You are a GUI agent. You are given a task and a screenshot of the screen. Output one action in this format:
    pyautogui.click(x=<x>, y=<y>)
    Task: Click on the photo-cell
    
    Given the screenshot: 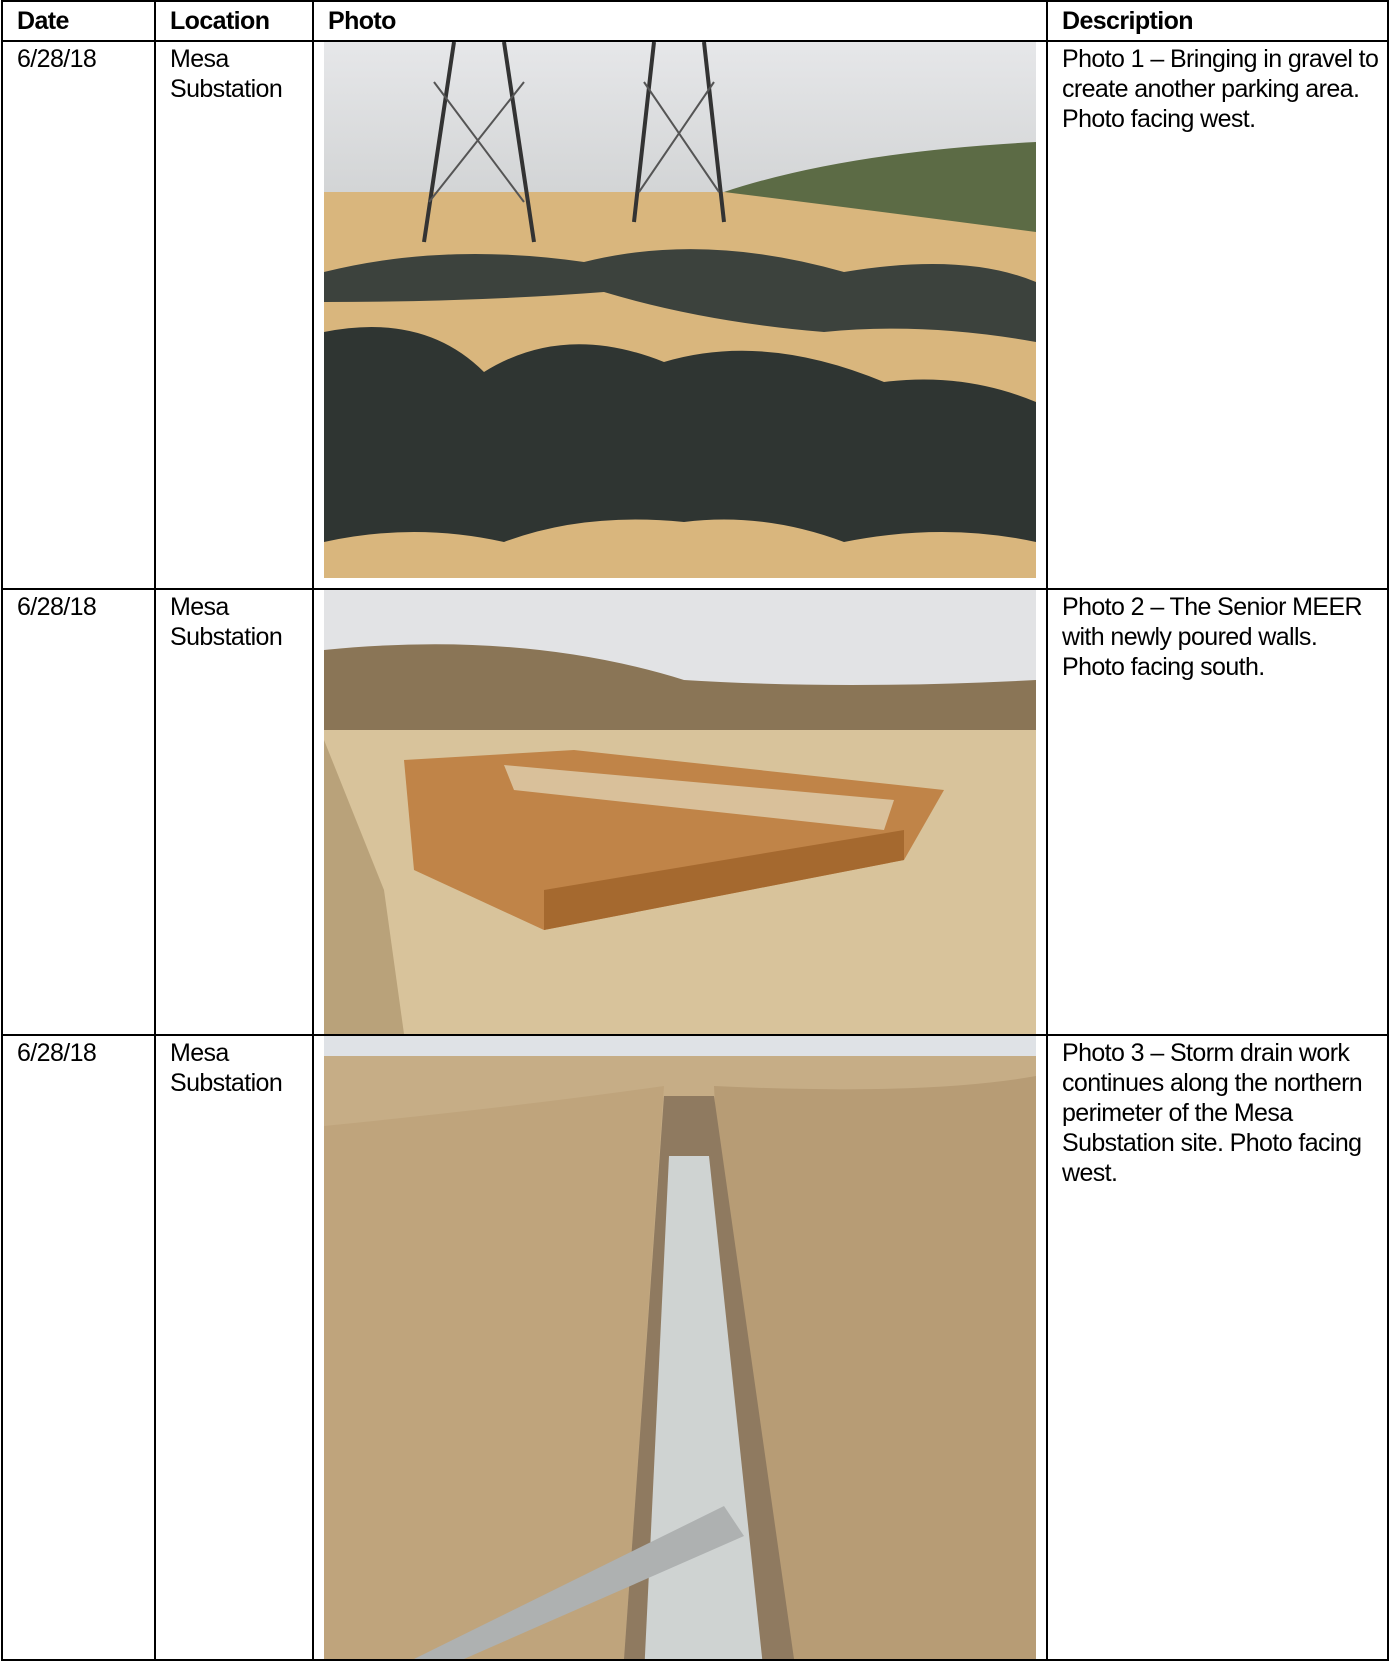 What is the action you would take?
    pyautogui.click(x=680, y=812)
    